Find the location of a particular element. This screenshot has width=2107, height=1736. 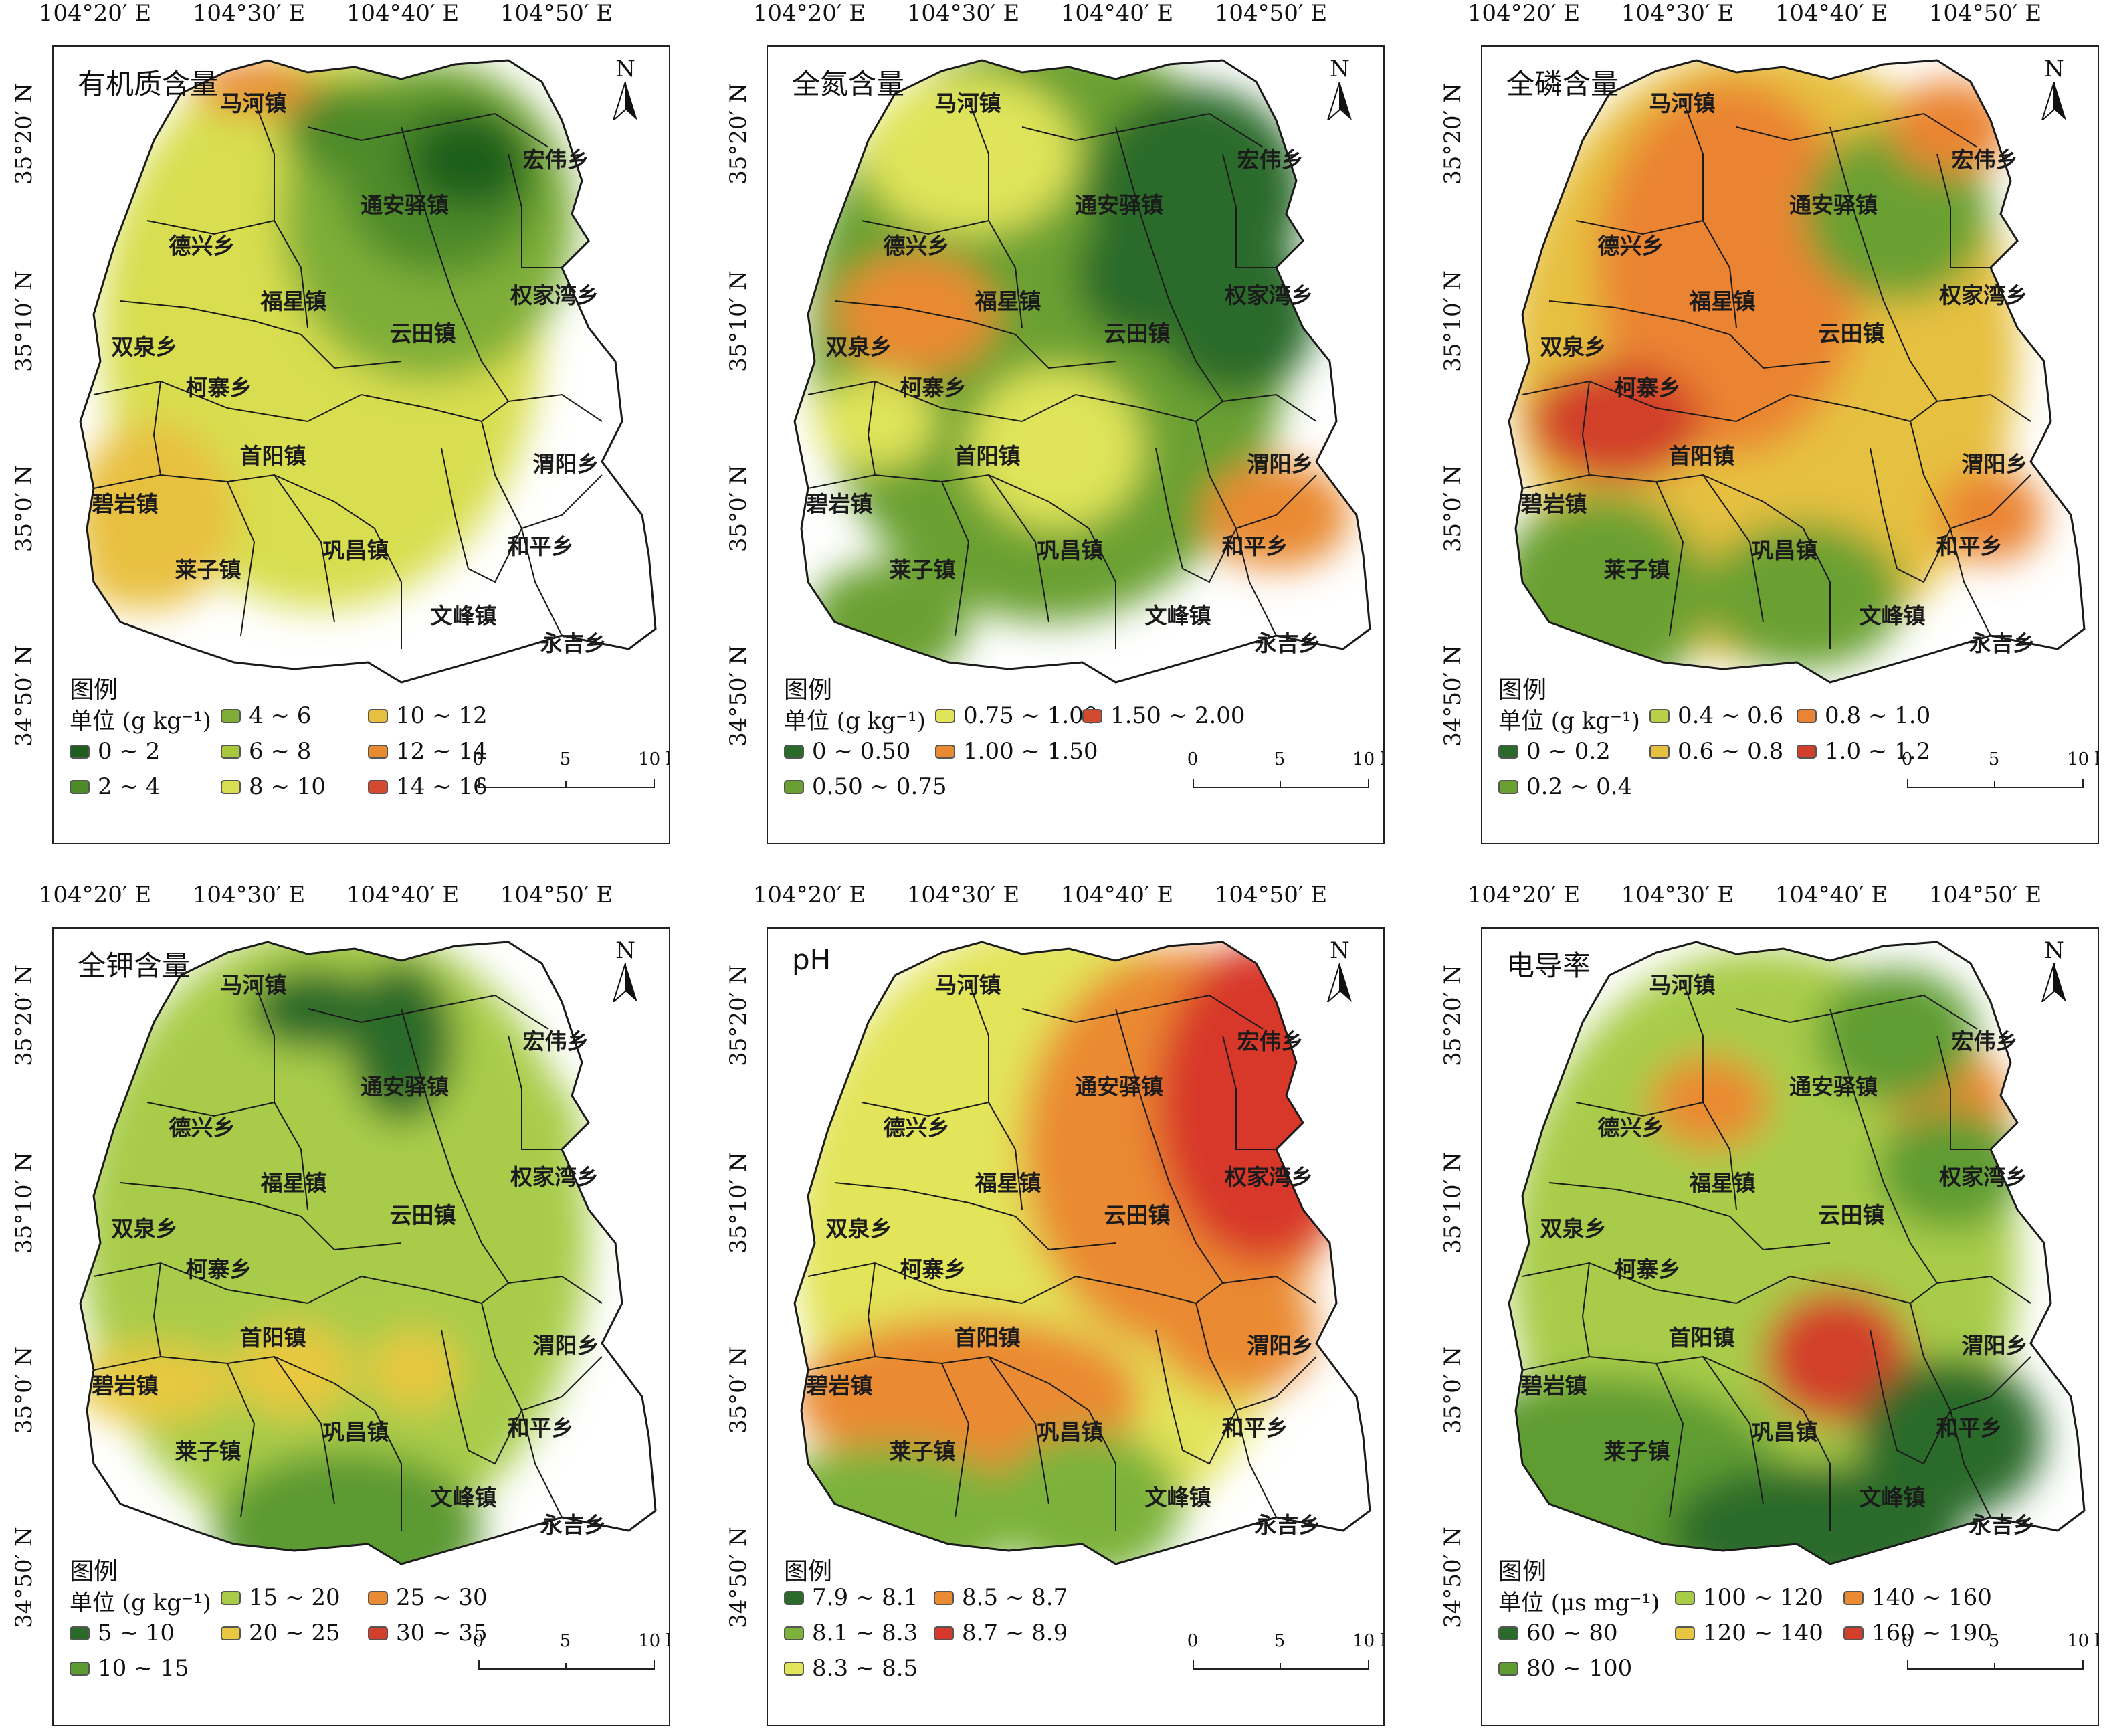

legend-label: 20 ~ 25 is located at coordinates (294, 1633).